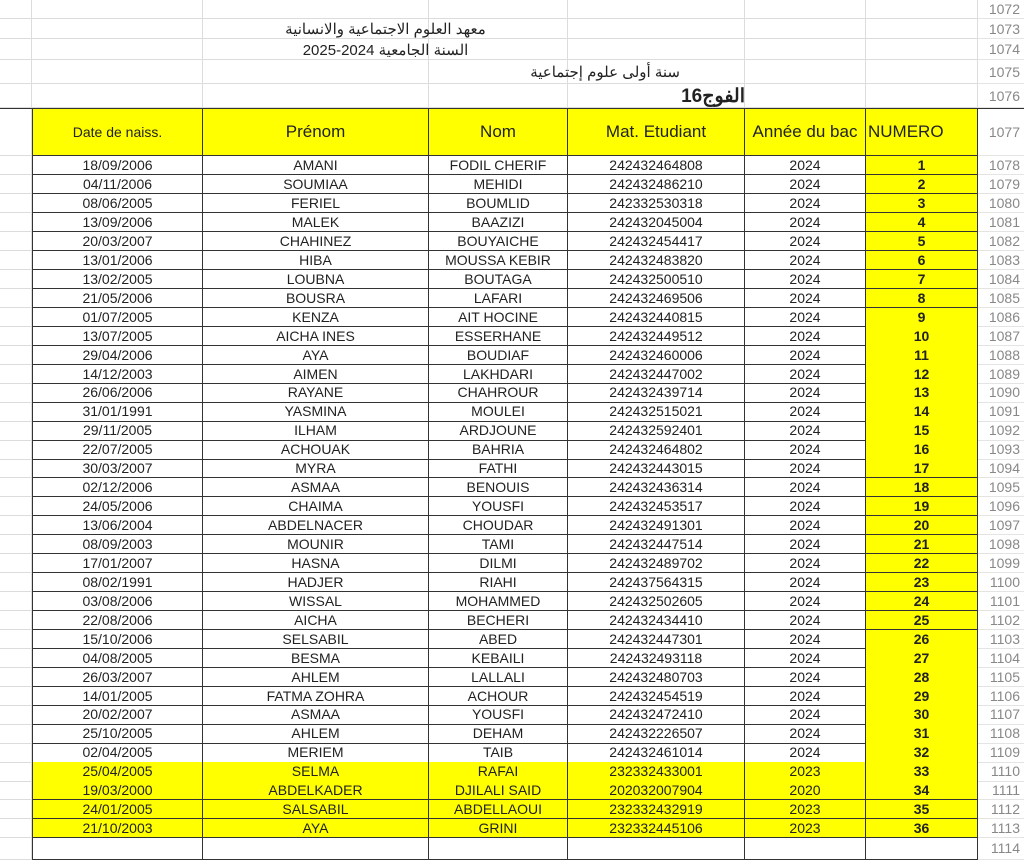 Image resolution: width=1024 pixels, height=865 pixels. What do you see at coordinates (117, 753) in the screenshot?
I see `cell-date-de-naissance: 02/04/2005` at bounding box center [117, 753].